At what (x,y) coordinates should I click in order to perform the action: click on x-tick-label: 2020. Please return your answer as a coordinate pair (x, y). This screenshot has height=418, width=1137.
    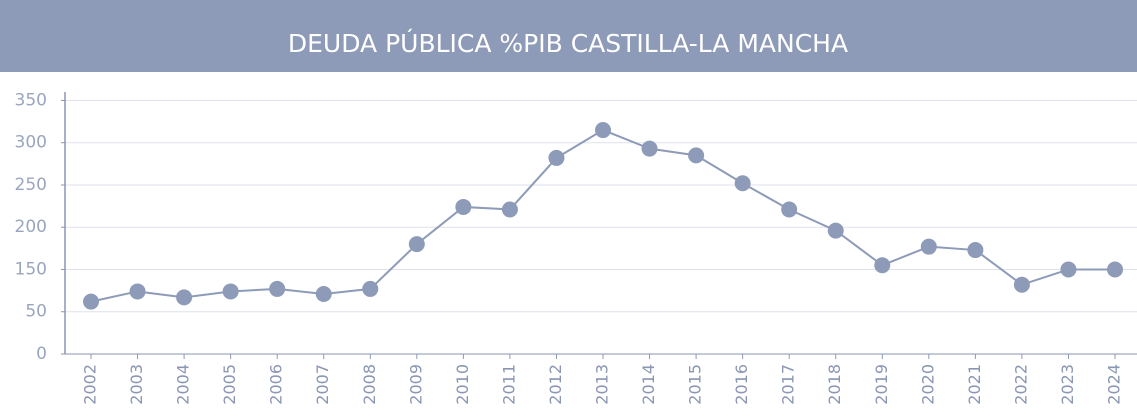
    Looking at the image, I should click on (927, 384).